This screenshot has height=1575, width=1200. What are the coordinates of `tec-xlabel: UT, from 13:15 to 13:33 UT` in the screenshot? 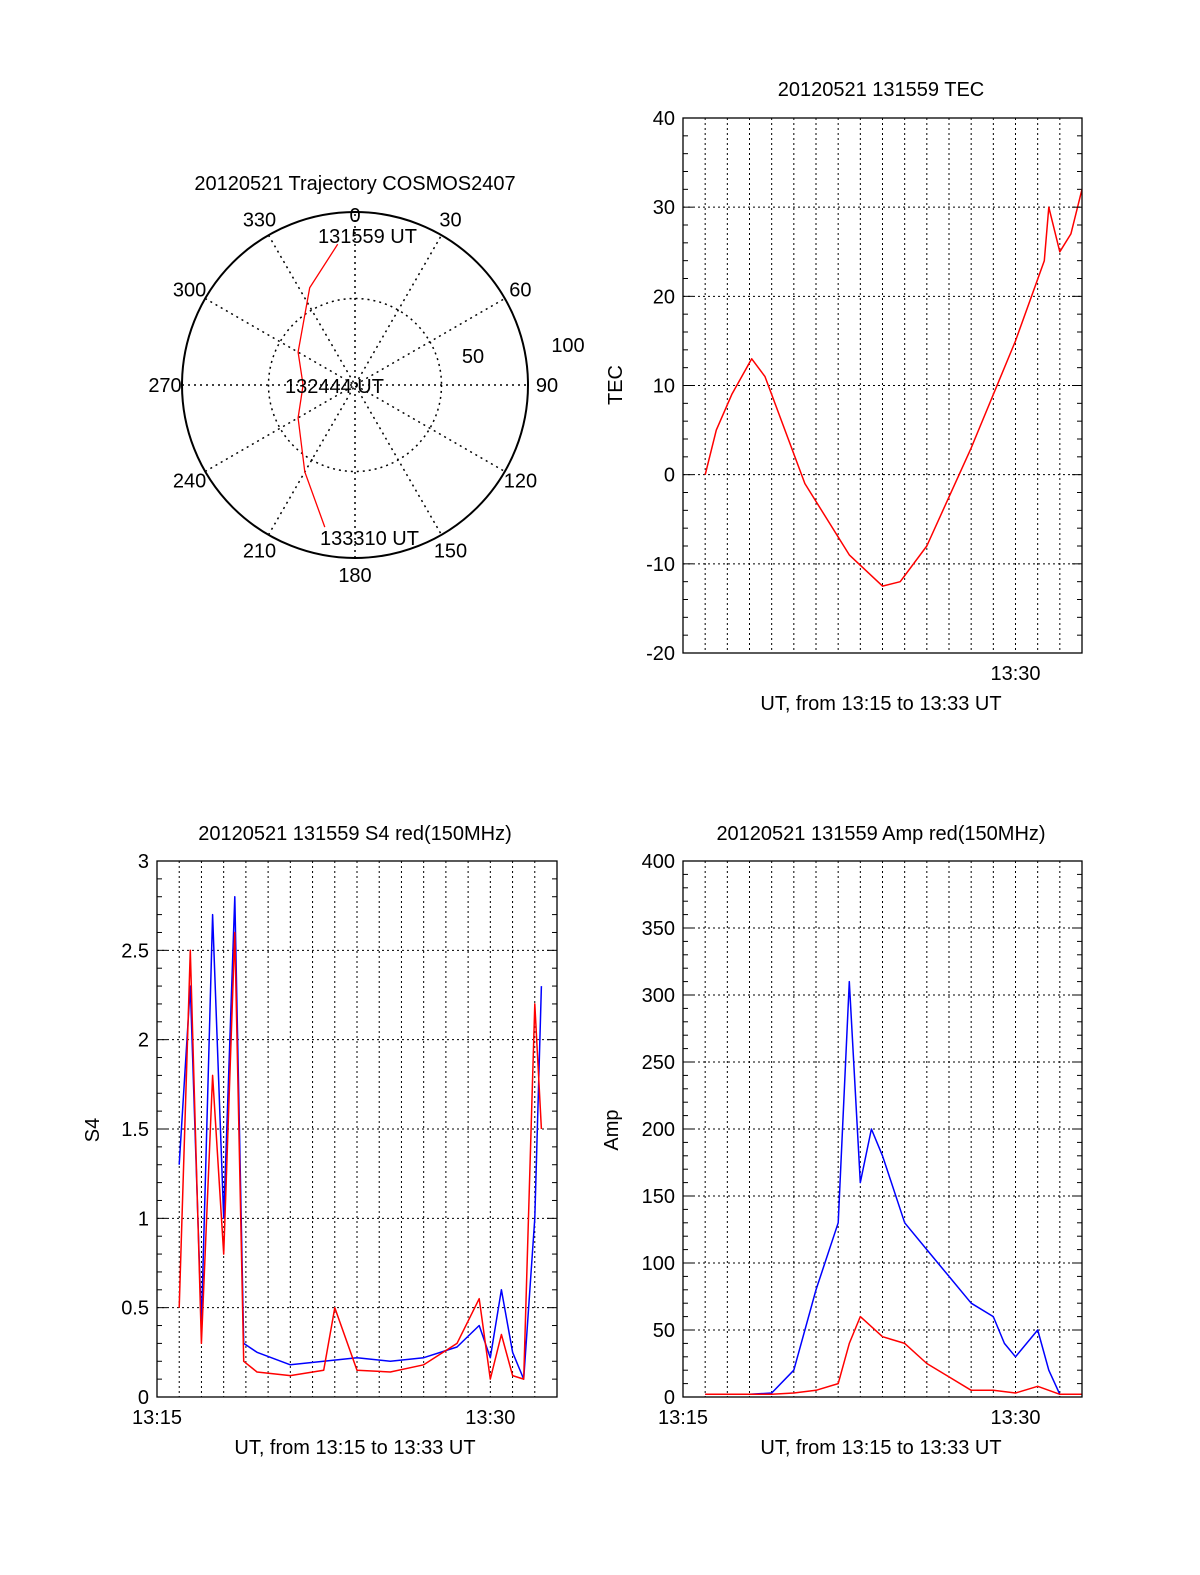 It's located at (880, 704).